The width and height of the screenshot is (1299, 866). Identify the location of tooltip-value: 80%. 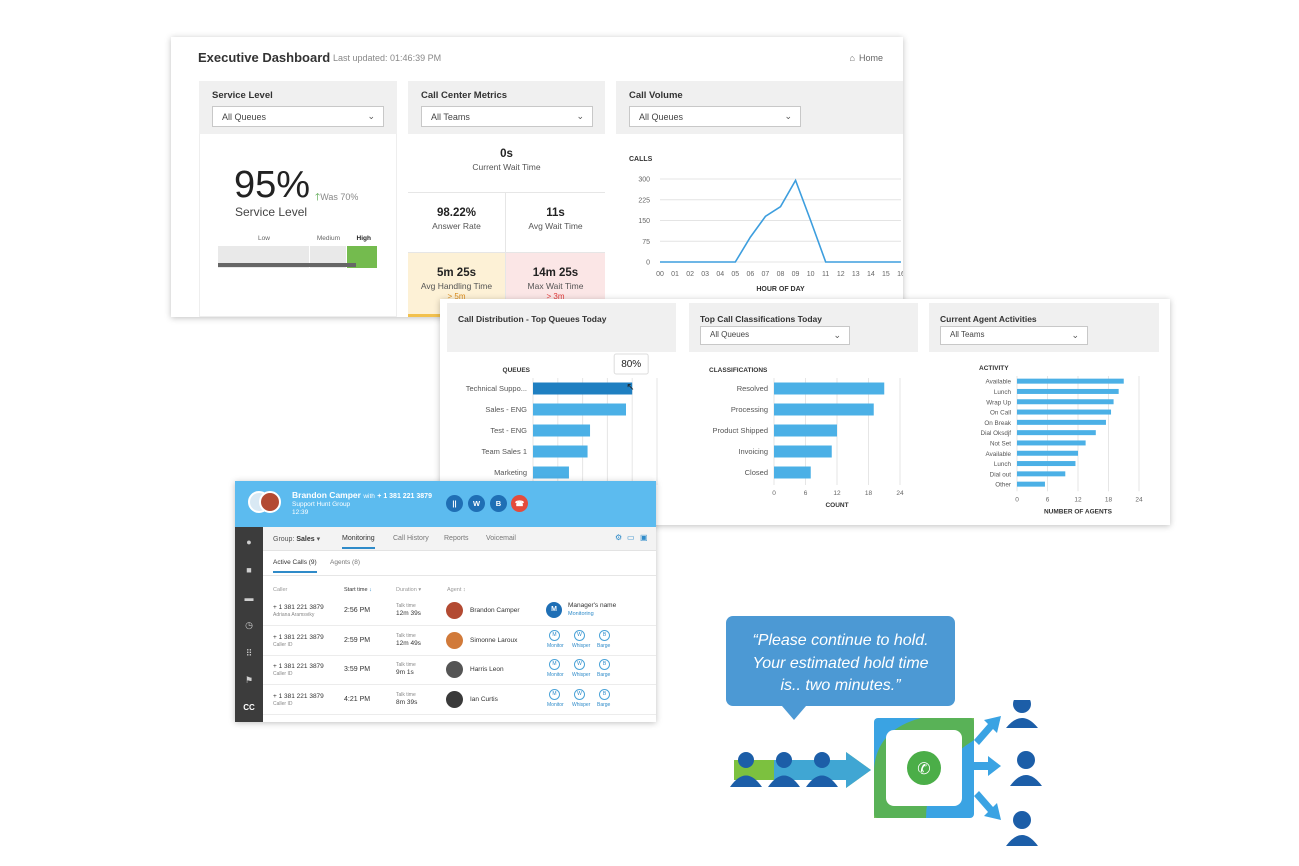
(631, 364).